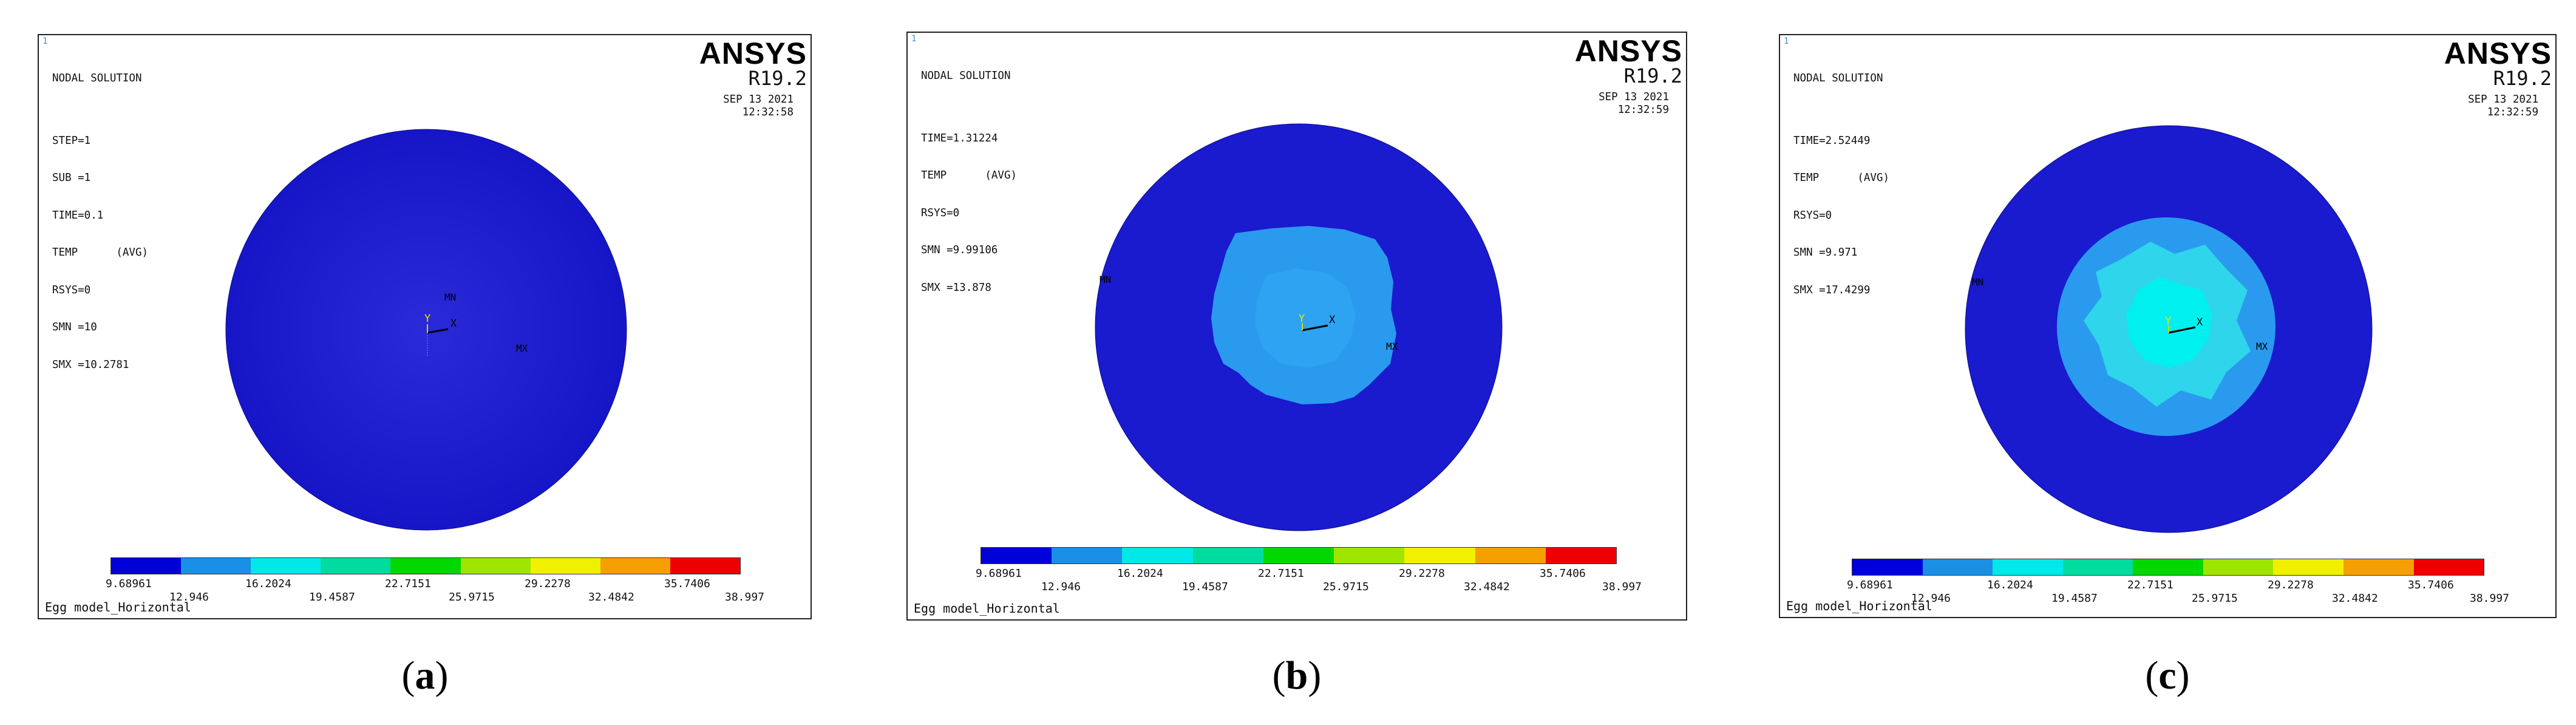 The image size is (2576, 725). What do you see at coordinates (453, 324) in the screenshot?
I see `axis-x-label: X` at bounding box center [453, 324].